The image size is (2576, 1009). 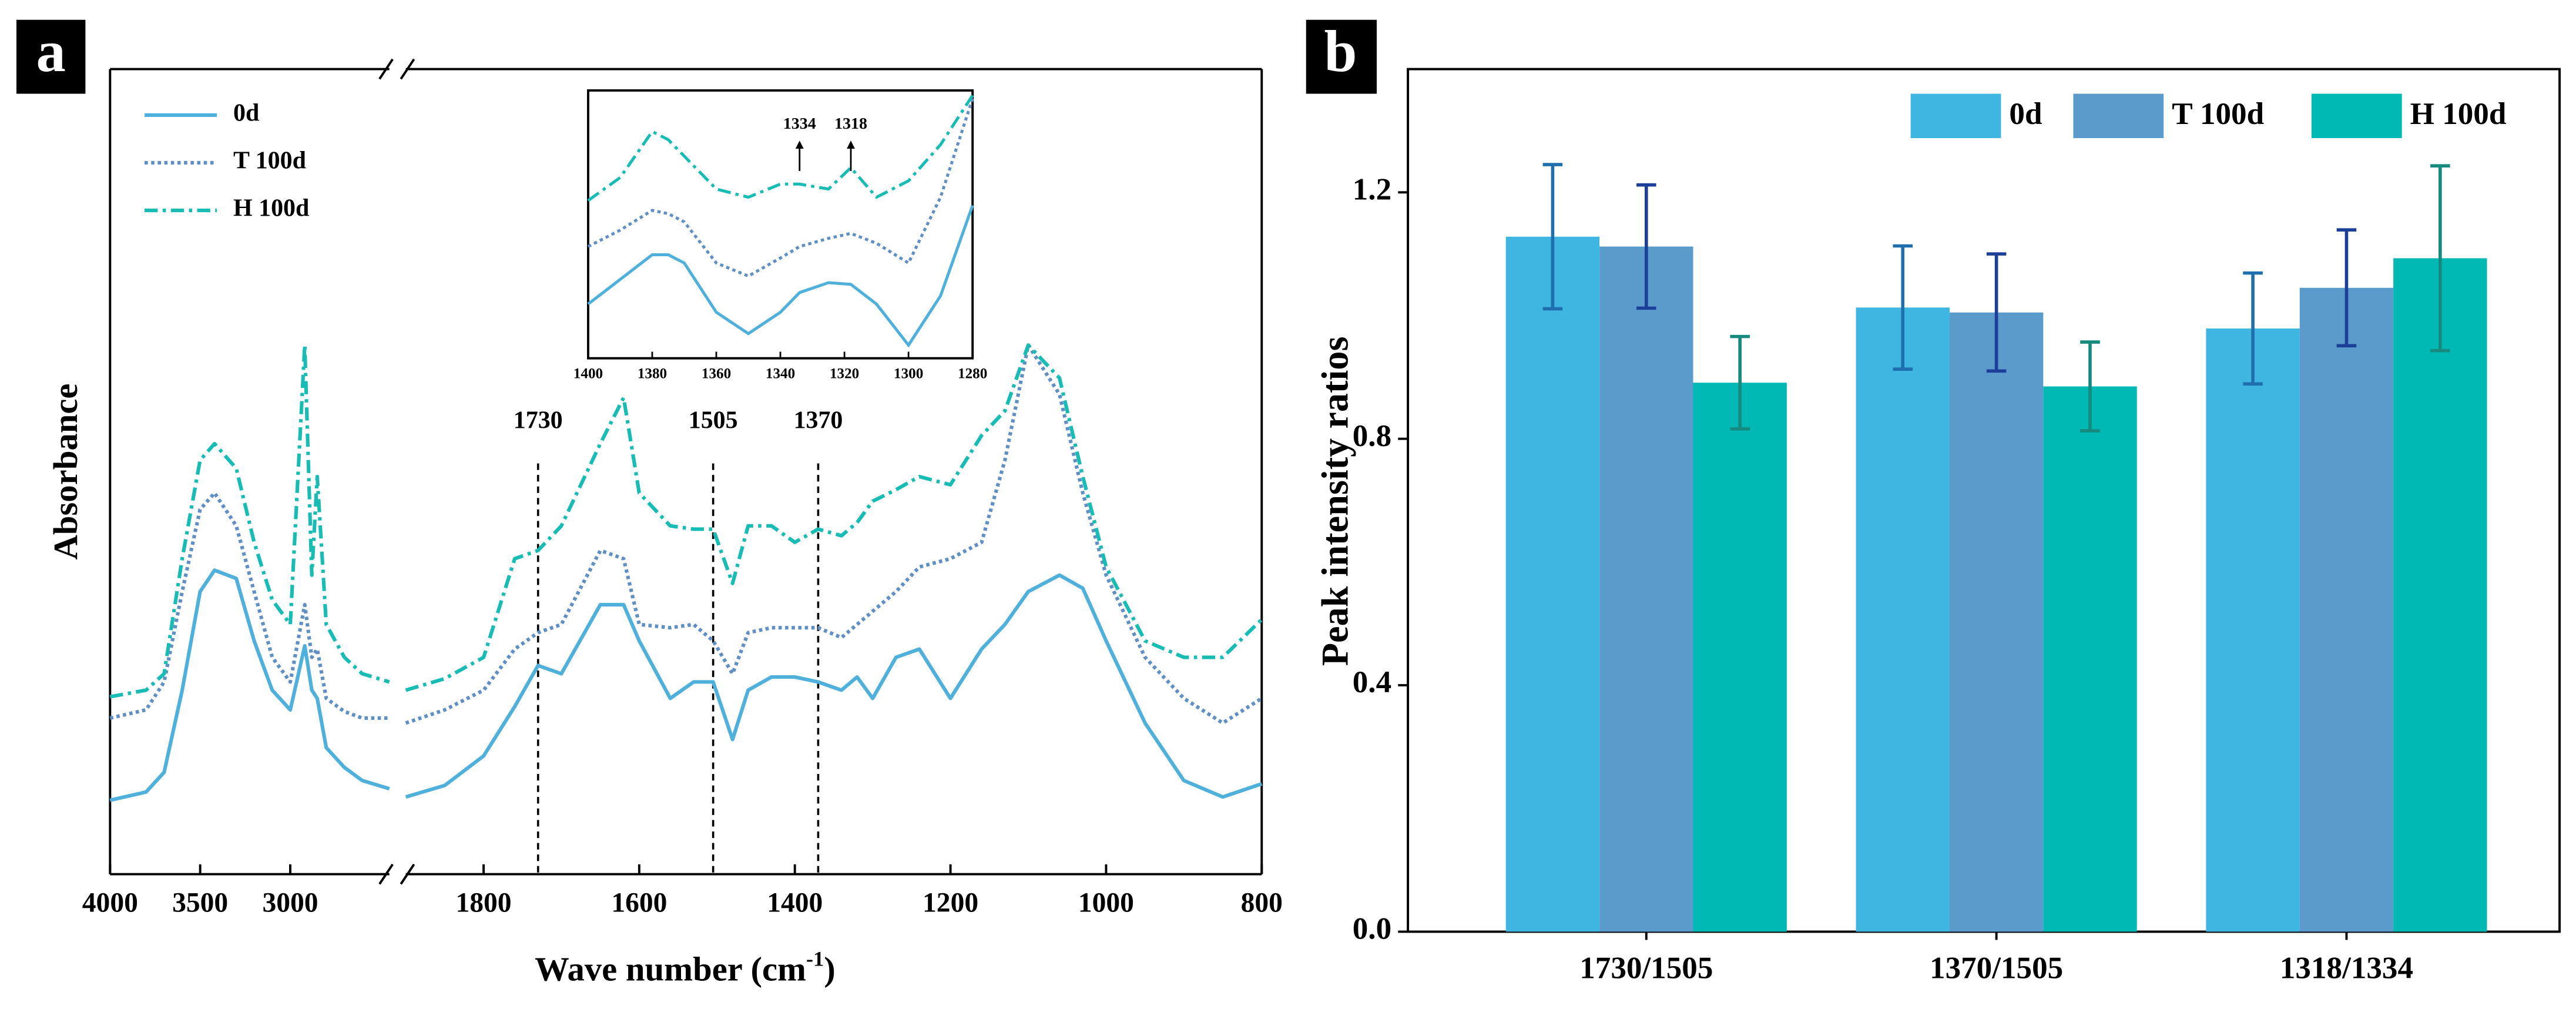 What do you see at coordinates (1335, 501) in the screenshot?
I see `y-axis-title: Peak intensity ratios` at bounding box center [1335, 501].